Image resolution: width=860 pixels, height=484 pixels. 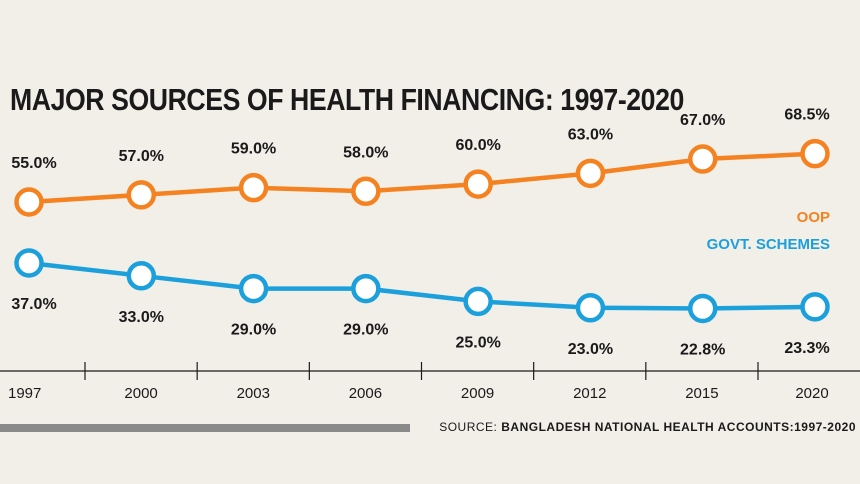 What do you see at coordinates (422, 285) in the screenshot?
I see `series-line-govt` at bounding box center [422, 285].